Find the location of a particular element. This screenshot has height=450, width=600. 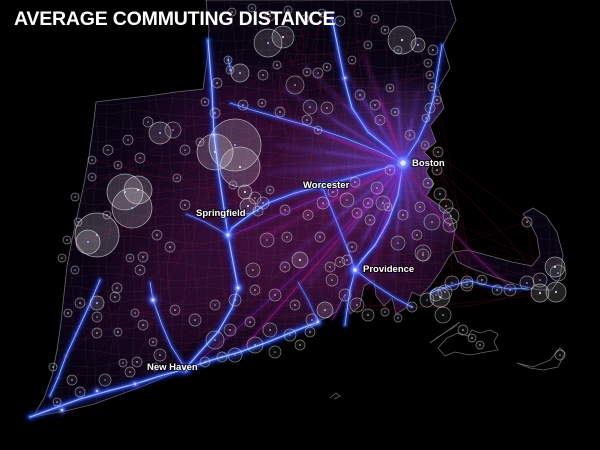

city-label-springfield: Springfield is located at coordinates (221, 213).